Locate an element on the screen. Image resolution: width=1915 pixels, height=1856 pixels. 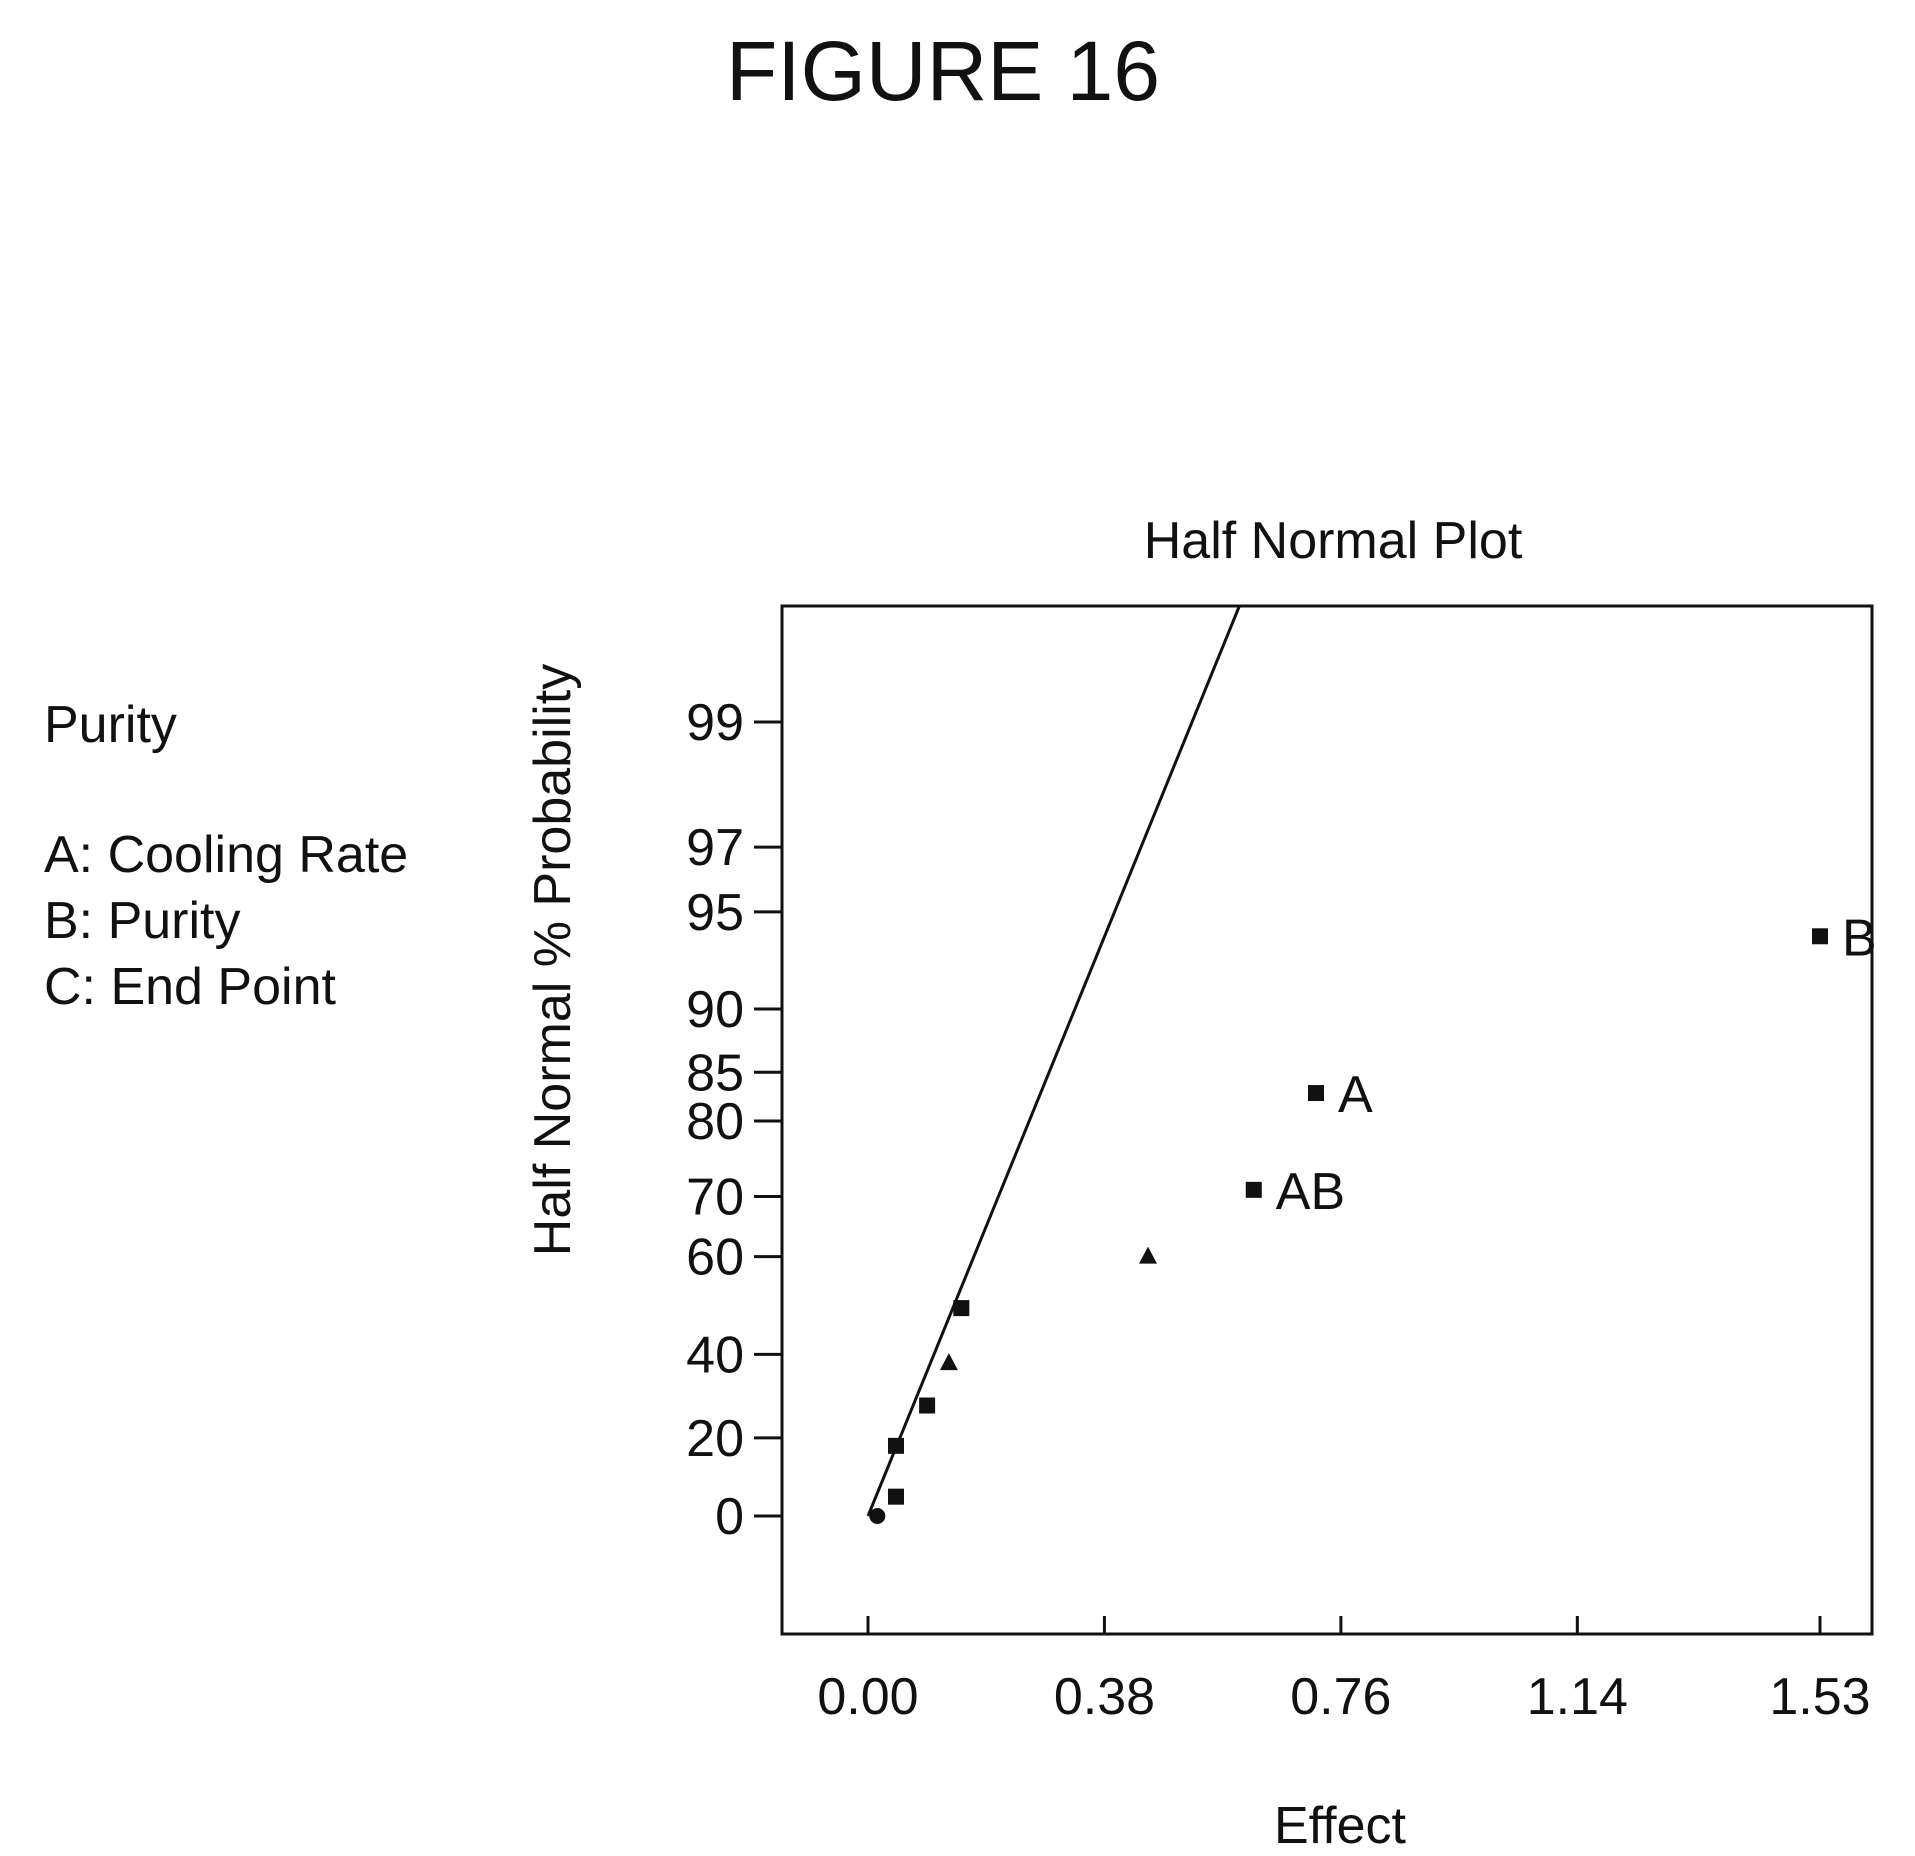
x-tick-label: 1.53 is located at coordinates (1819, 1697).